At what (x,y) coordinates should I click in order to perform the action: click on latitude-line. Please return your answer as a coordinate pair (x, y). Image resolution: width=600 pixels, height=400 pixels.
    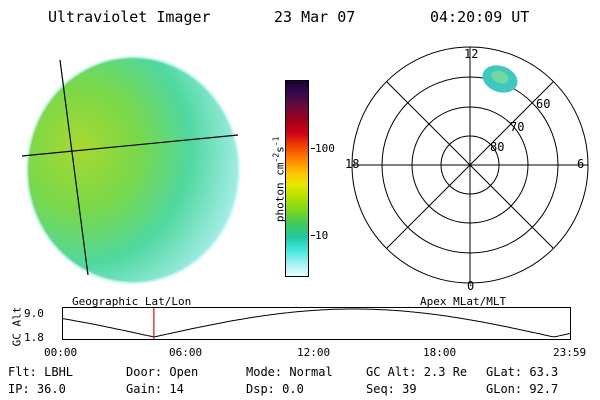
    Looking at the image, I should click on (130, 145).